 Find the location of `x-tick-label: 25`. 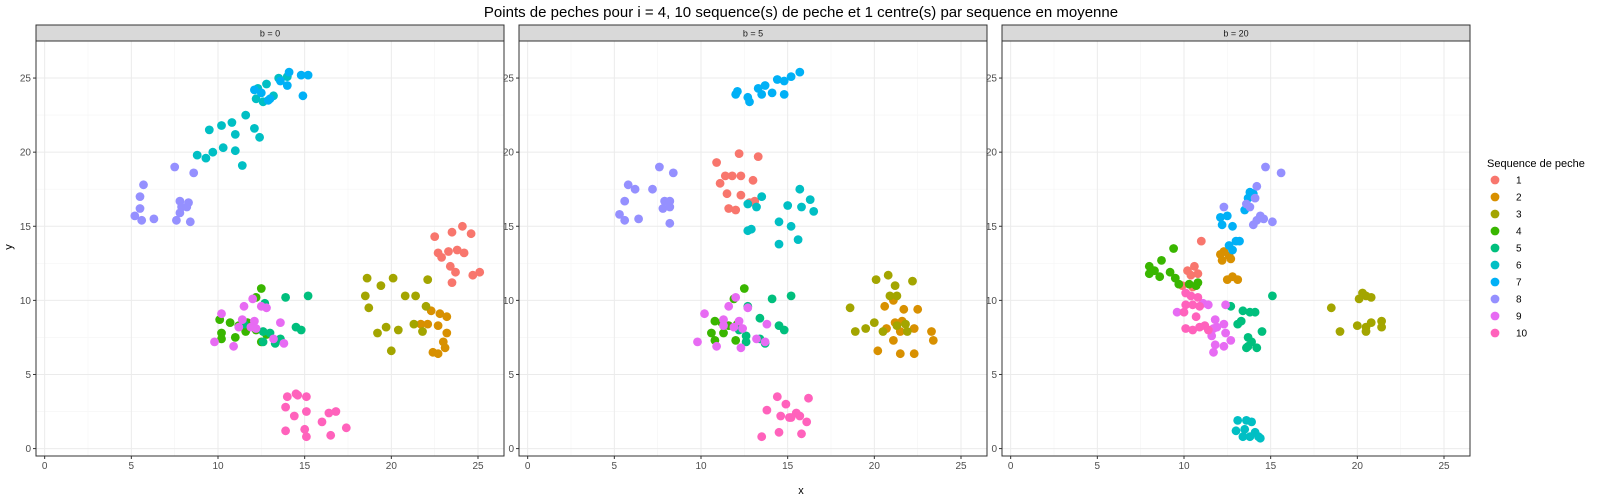

x-tick-label: 25 is located at coordinates (1444, 466).